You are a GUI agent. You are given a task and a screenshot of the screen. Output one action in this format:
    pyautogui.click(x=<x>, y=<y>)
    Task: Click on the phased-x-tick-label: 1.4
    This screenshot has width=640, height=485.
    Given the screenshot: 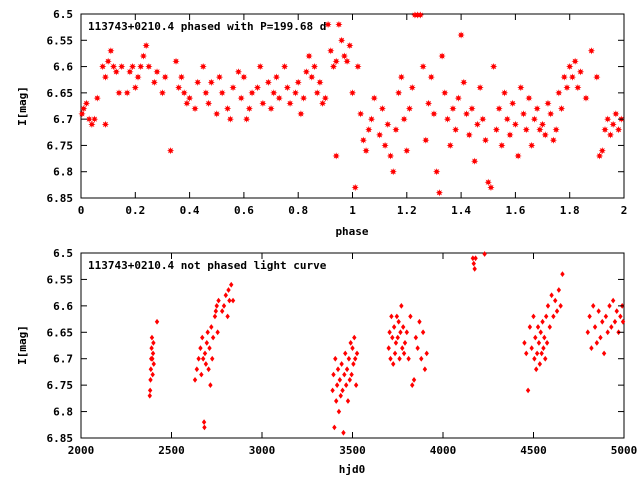 What is the action you would take?
    pyautogui.click(x=461, y=210)
    